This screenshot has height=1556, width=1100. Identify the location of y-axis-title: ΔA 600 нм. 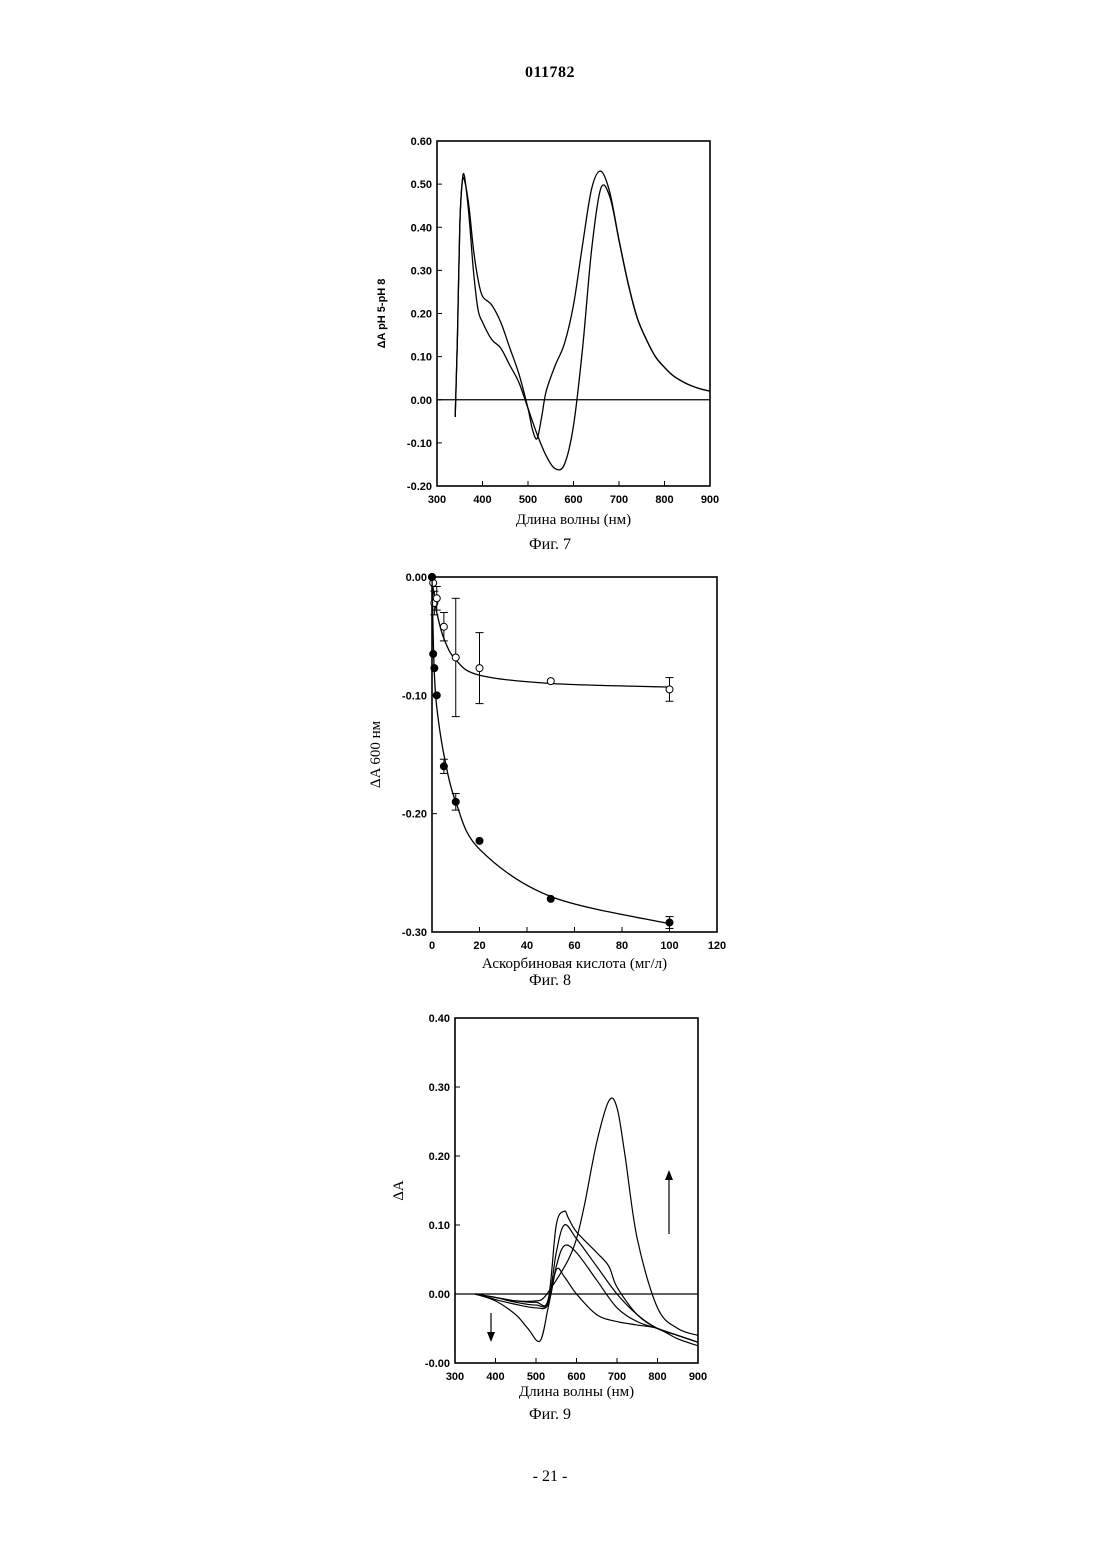
(376, 754).